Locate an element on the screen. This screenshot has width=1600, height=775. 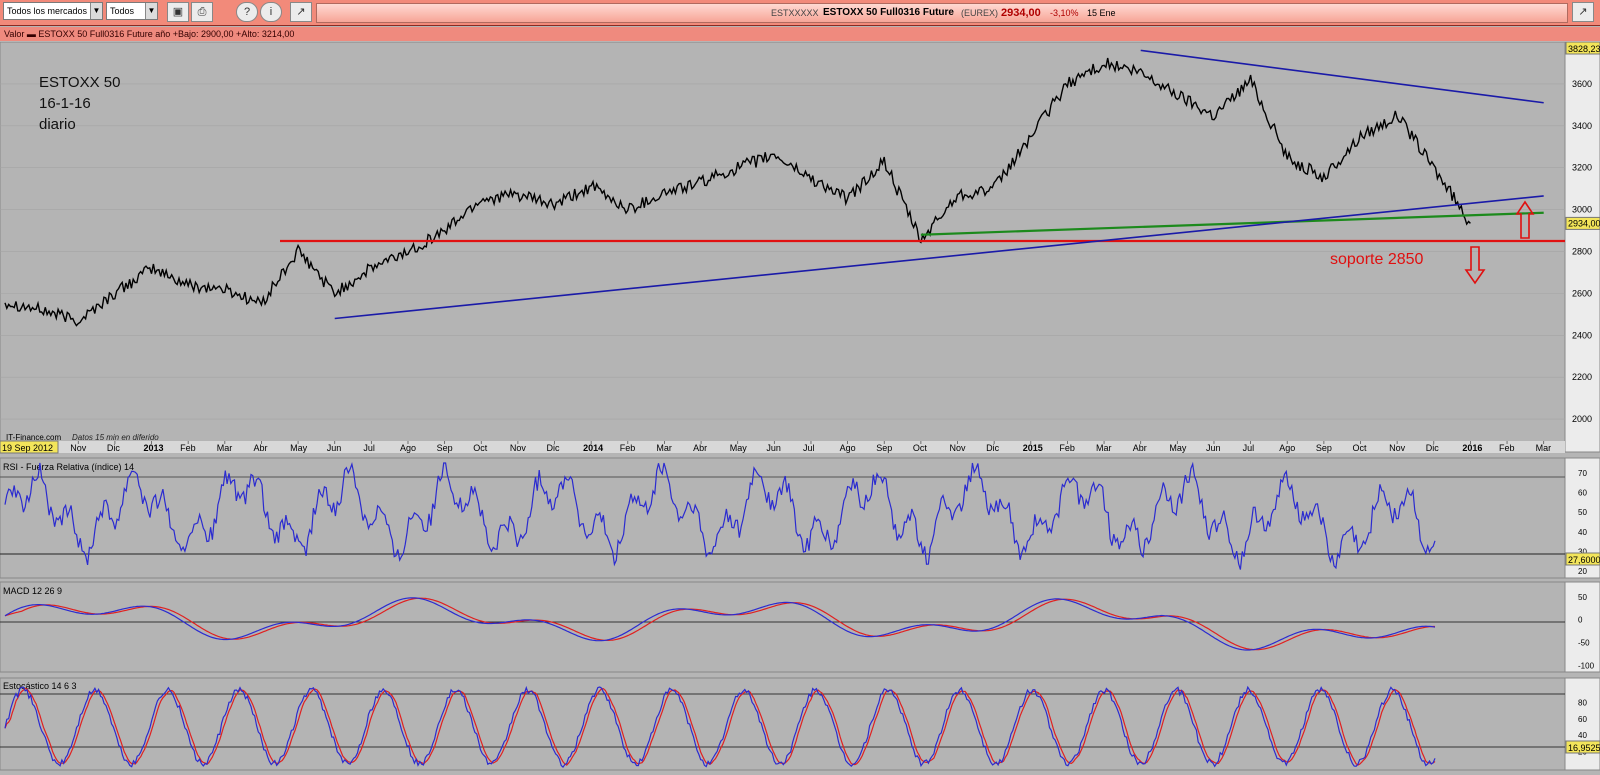
type-select: Todos ▼ is located at coordinates (132, 11).